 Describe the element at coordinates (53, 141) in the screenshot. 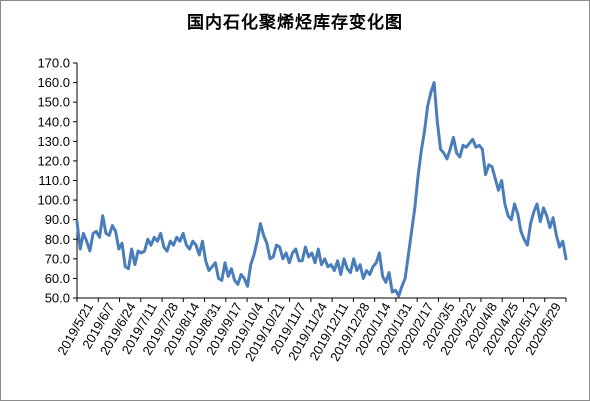

I see `y-tick-label: 130.0` at that location.